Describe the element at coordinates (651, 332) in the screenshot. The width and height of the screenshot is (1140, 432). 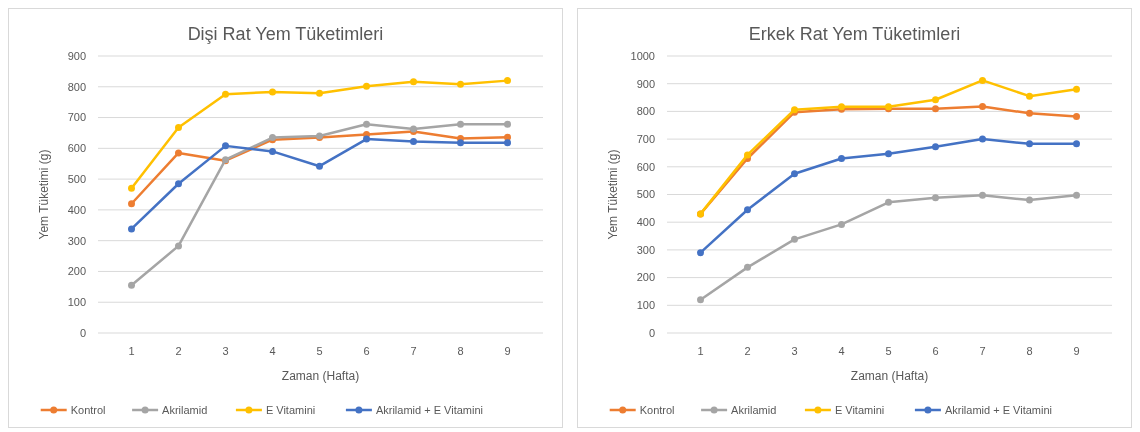
I see `y-tick-label: 0` at that location.